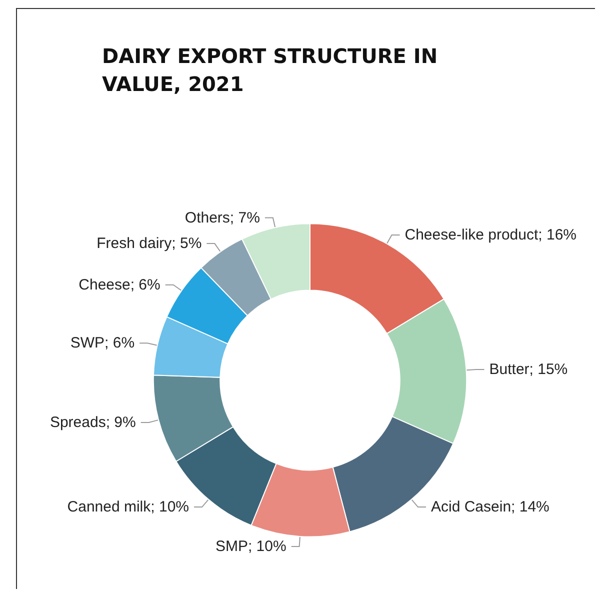  Describe the element at coordinates (93, 422) in the screenshot. I see `slice-label: Spreads; 9%` at that location.